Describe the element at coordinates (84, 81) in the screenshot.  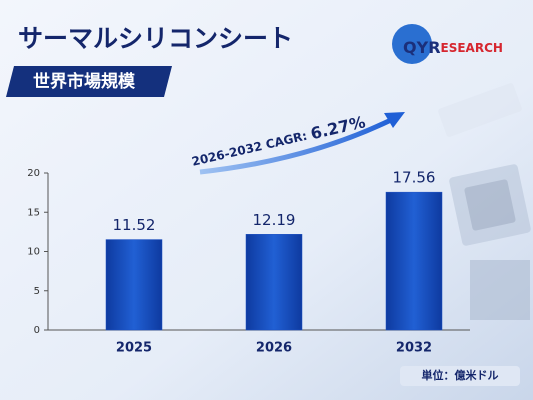
I see `subtitle: 世界市場規模` at that location.